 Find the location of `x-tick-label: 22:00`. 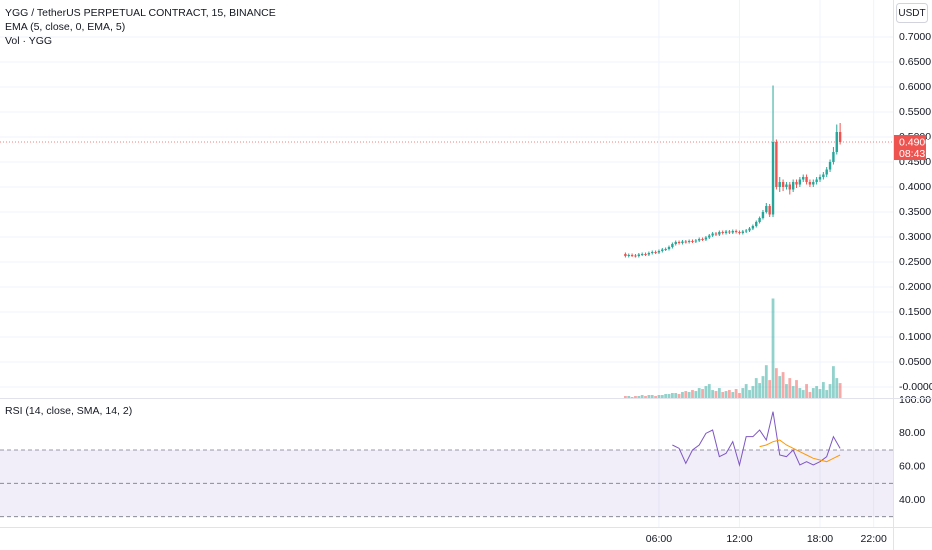

x-tick-label: 22:00 is located at coordinates (874, 539).